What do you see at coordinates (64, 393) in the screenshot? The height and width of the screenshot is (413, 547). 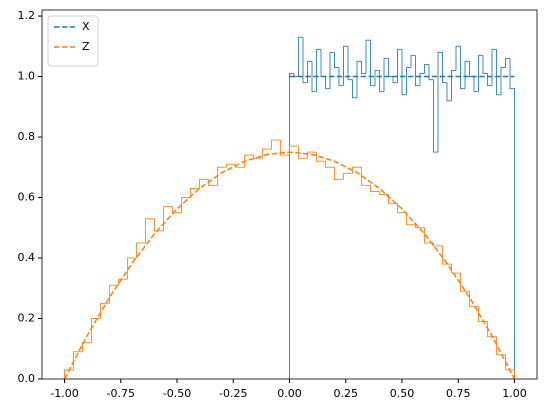 I see `x-tick-label: -1.00` at bounding box center [64, 393].